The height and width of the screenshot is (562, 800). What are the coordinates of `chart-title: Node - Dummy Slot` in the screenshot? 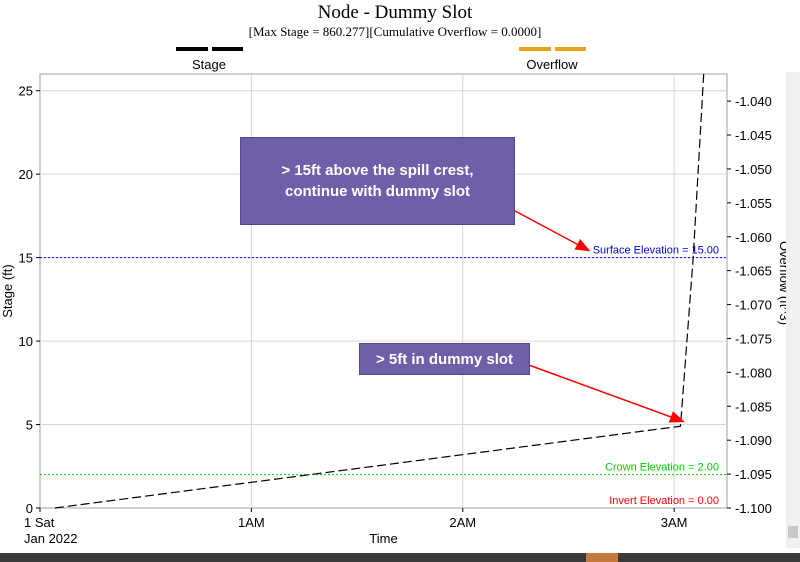 It's located at (395, 12).